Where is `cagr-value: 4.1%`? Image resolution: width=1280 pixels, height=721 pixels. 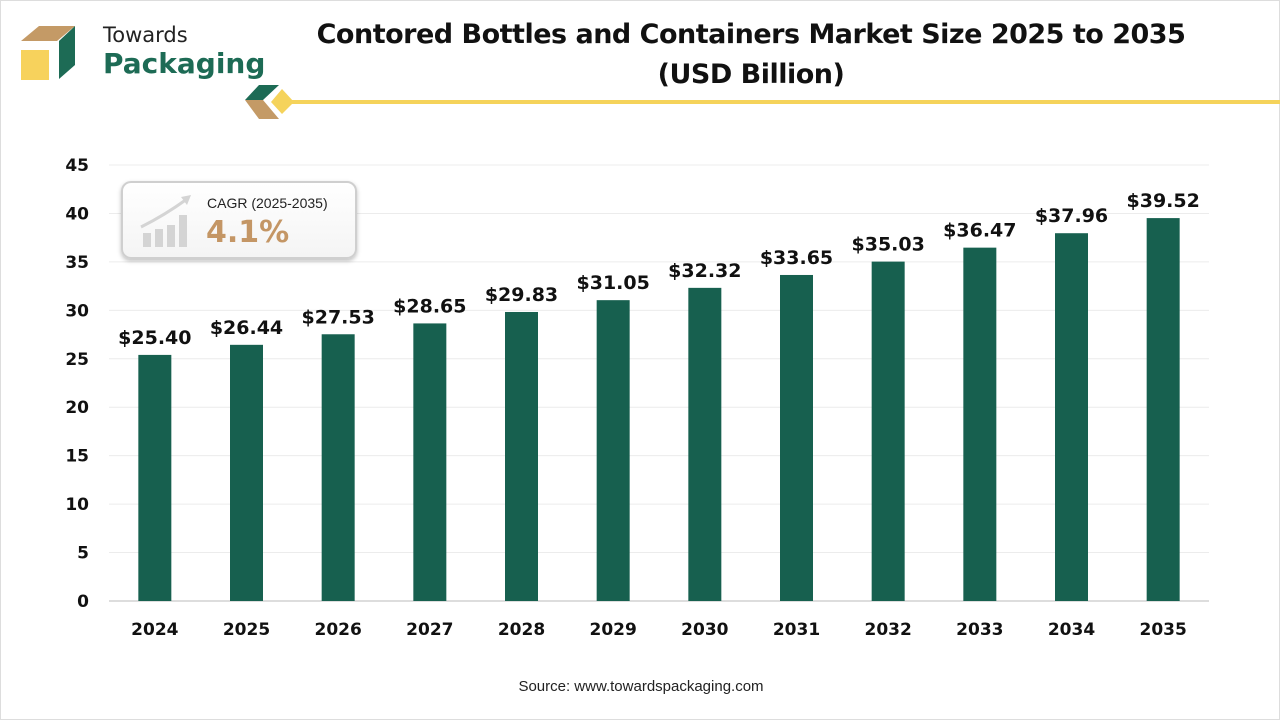
cagr-value: 4.1% is located at coordinates (248, 232).